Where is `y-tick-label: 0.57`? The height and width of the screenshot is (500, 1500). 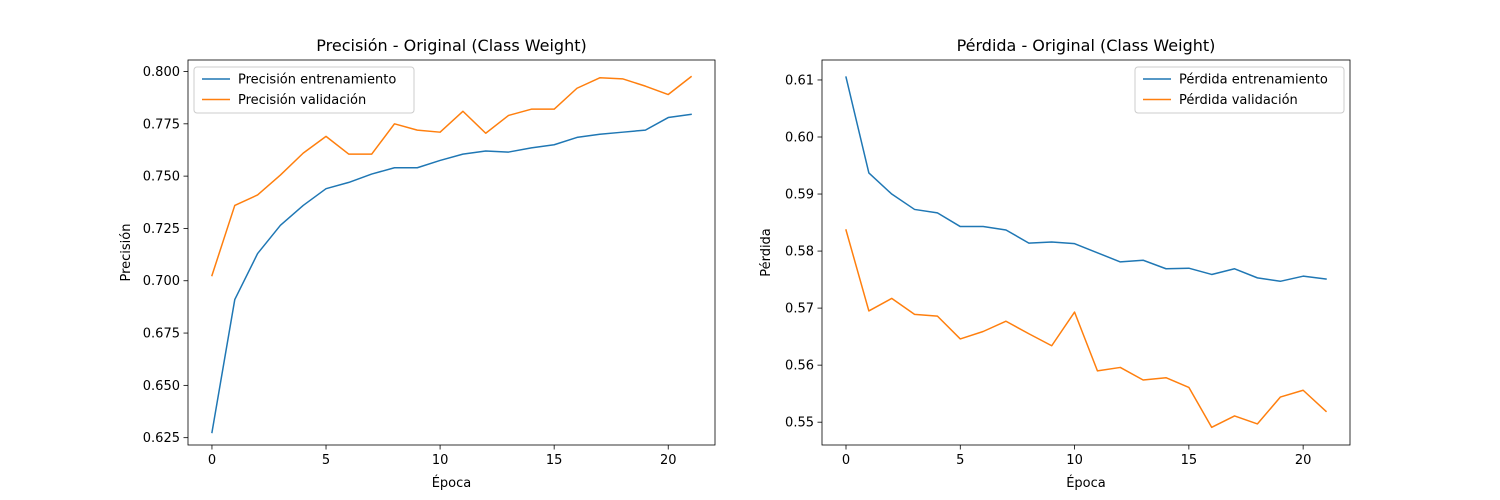 y-tick-label: 0.57 is located at coordinates (799, 309).